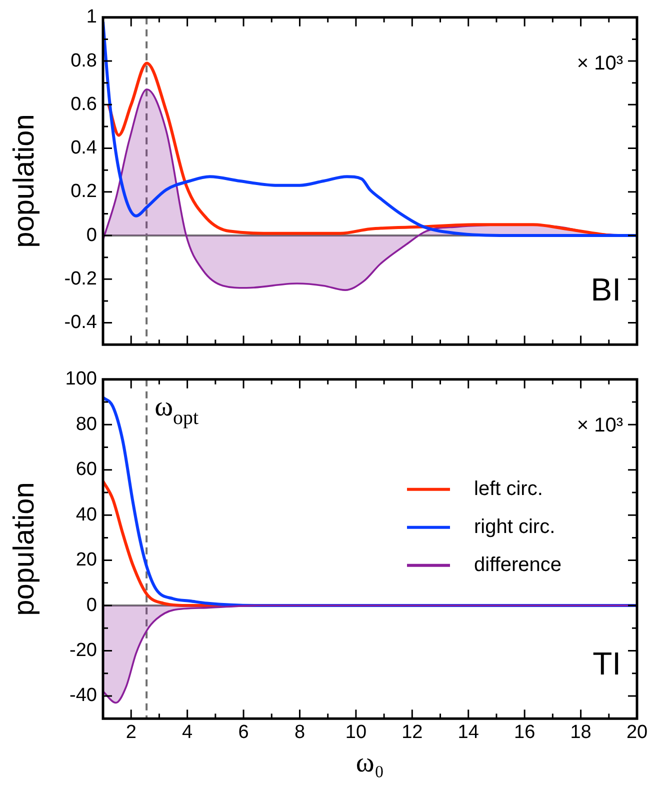 This screenshot has height=789, width=651. What do you see at coordinates (188, 733) in the screenshot?
I see `x-tick-label: 4` at bounding box center [188, 733].